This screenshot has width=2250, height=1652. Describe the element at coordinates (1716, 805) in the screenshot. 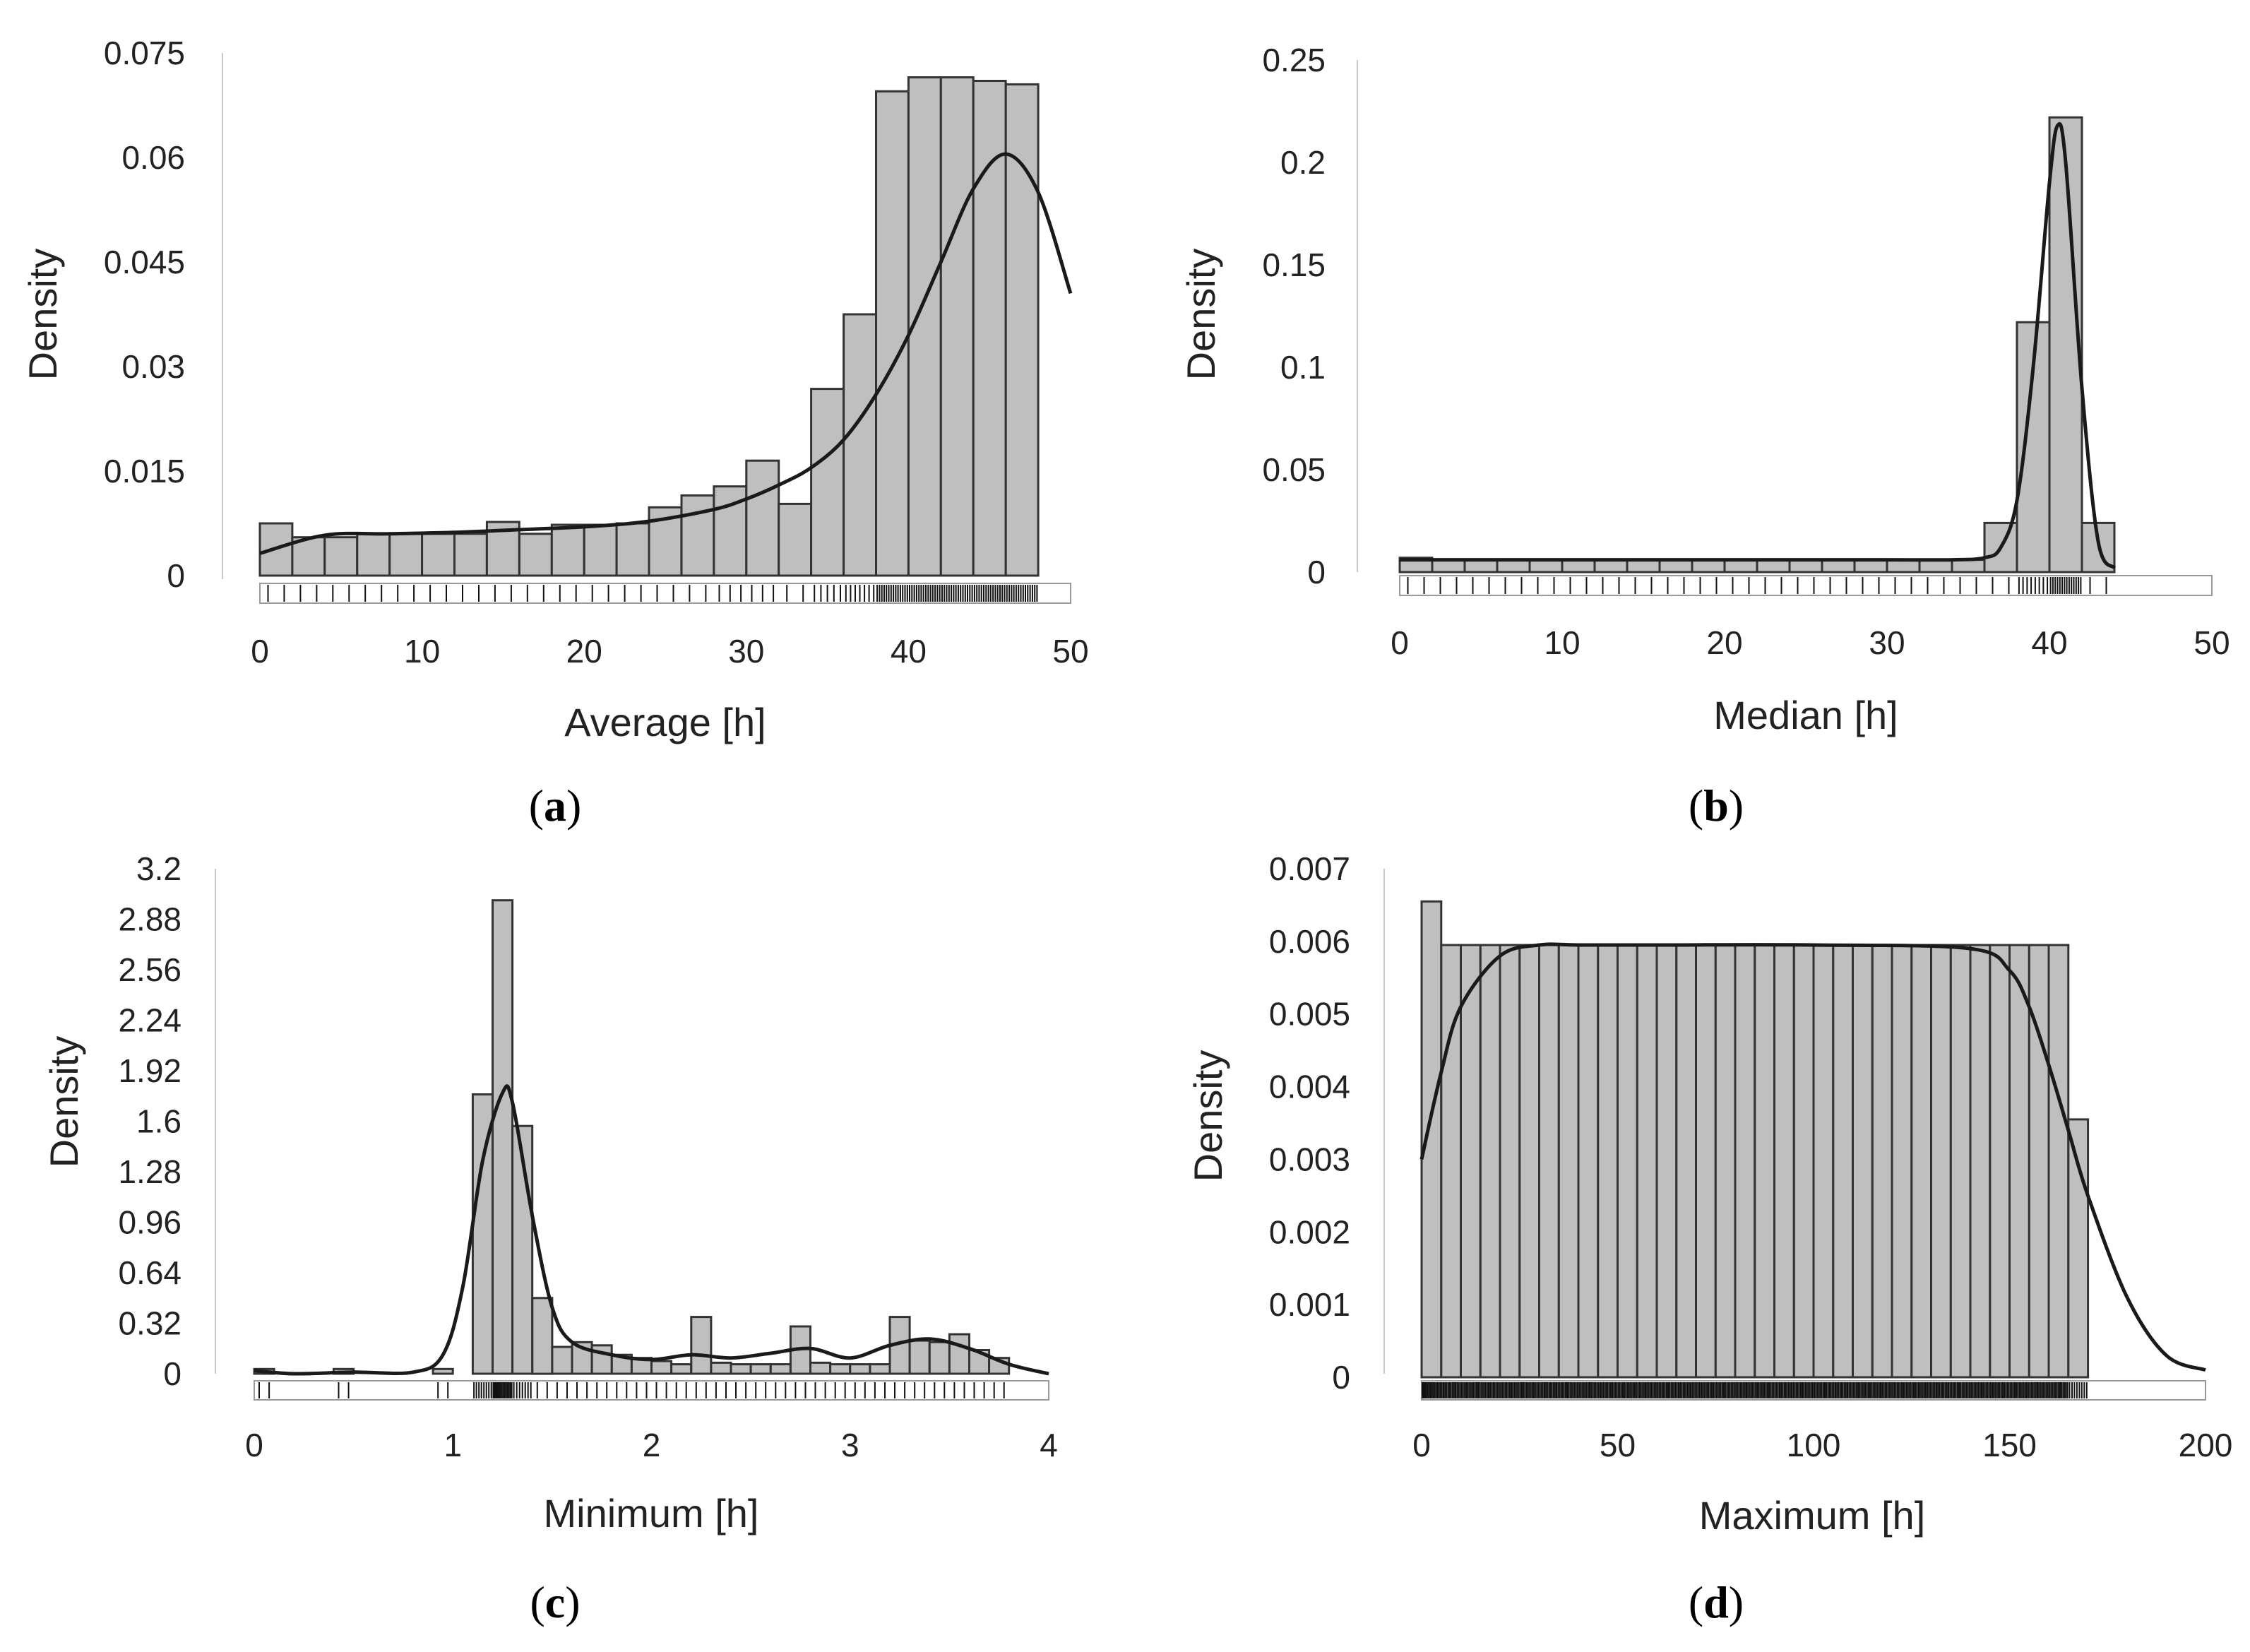

I see `panel-label-letter: b` at that location.